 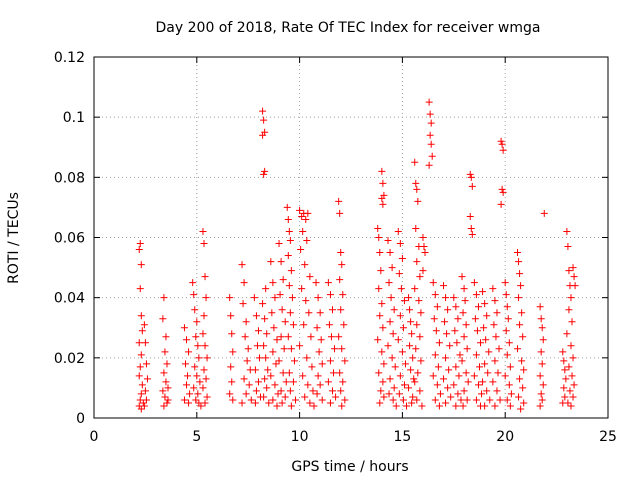 I want to click on x-axis-label: GPS time / hours, so click(x=349, y=467).